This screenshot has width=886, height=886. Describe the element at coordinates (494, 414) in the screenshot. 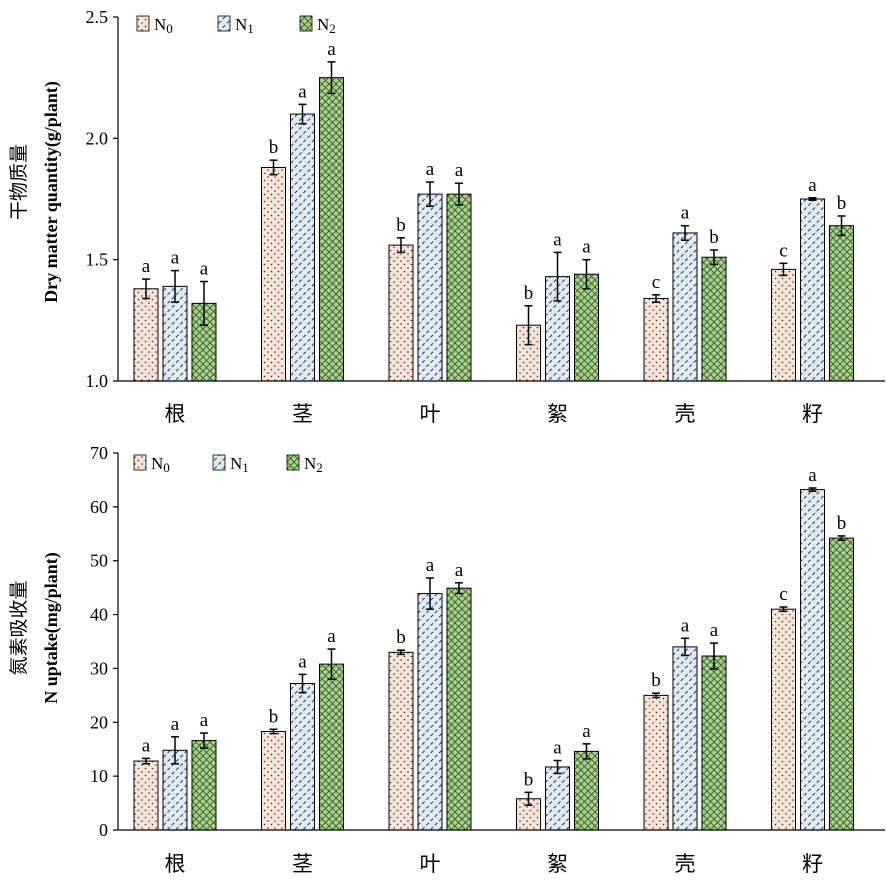

I see `x-categories: 根茎叶絮壳籽` at that location.